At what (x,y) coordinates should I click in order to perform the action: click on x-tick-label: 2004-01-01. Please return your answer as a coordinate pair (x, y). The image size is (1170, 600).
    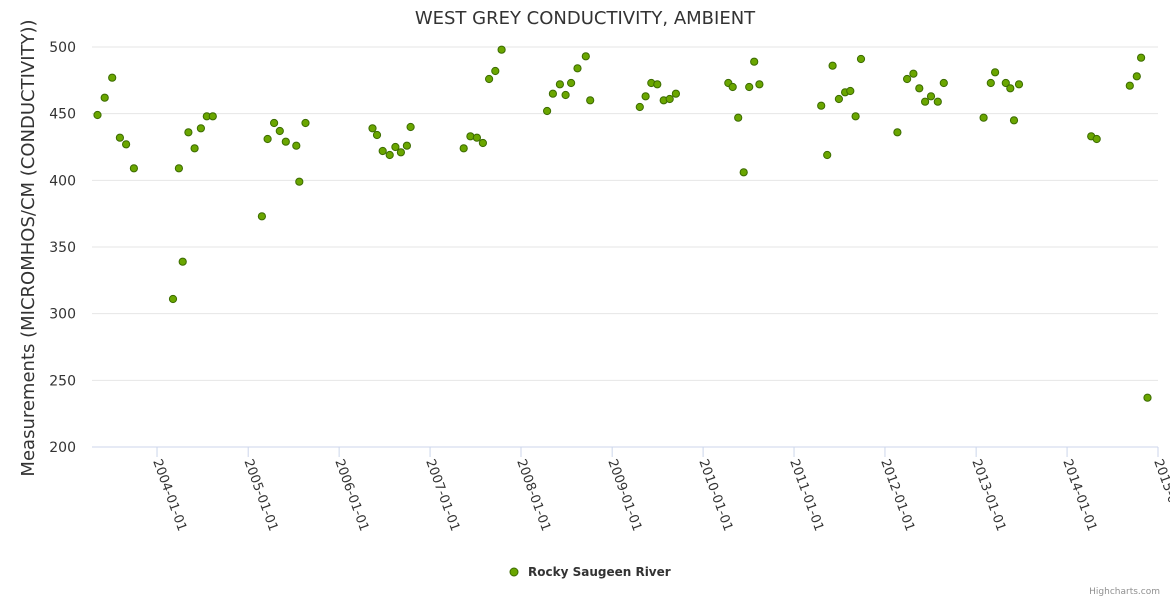
    Looking at the image, I should click on (169, 495).